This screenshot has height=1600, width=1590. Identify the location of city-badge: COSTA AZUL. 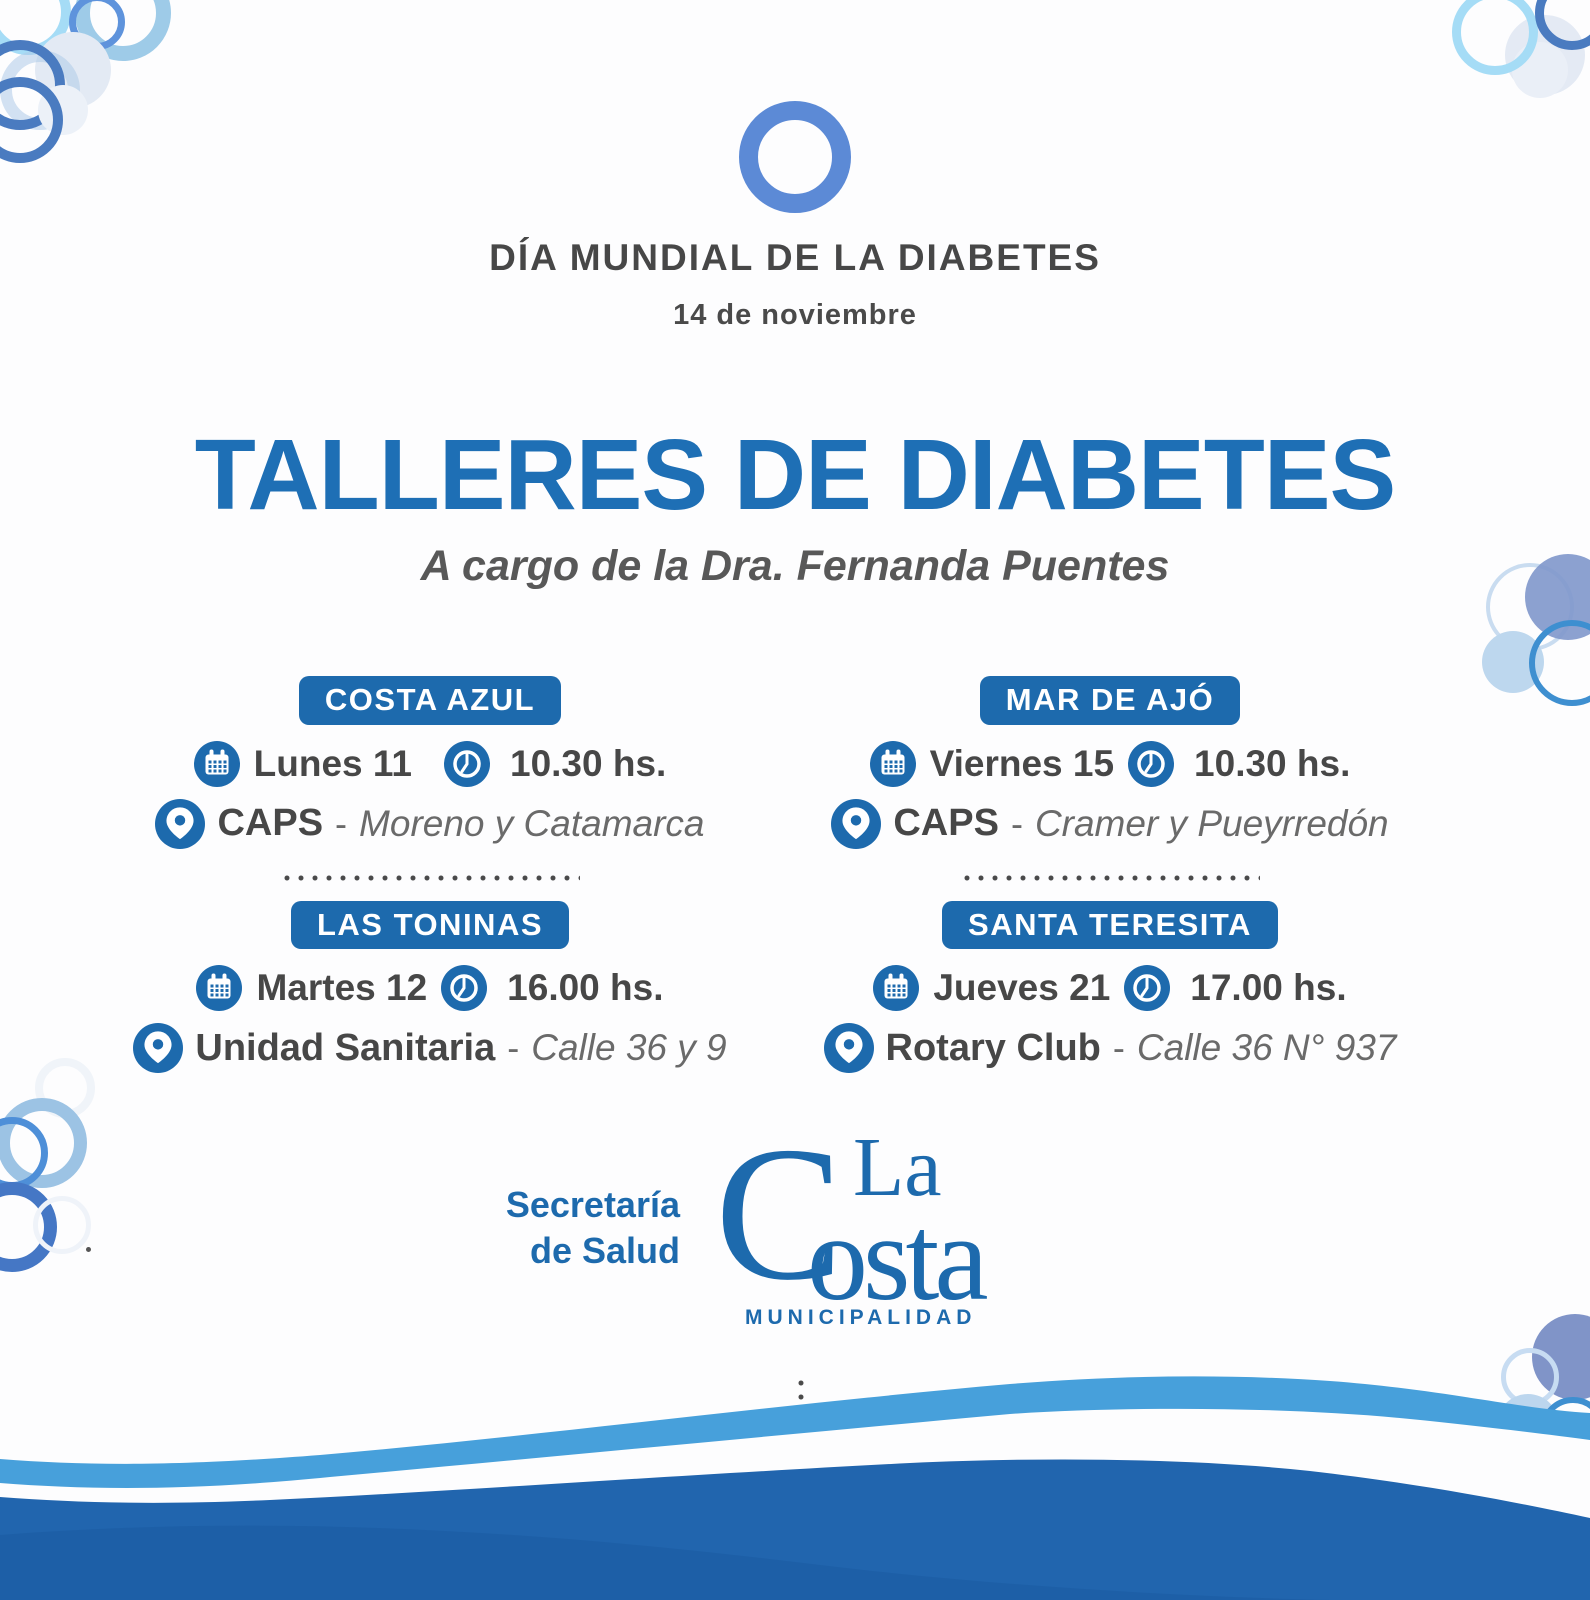
(430, 700).